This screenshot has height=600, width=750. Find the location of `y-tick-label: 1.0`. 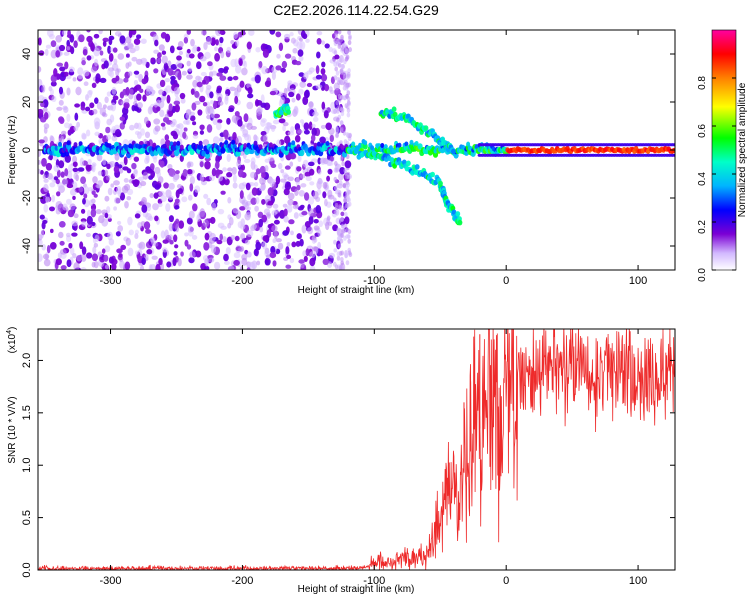

y-tick-label: 1.0 is located at coordinates (27, 465).